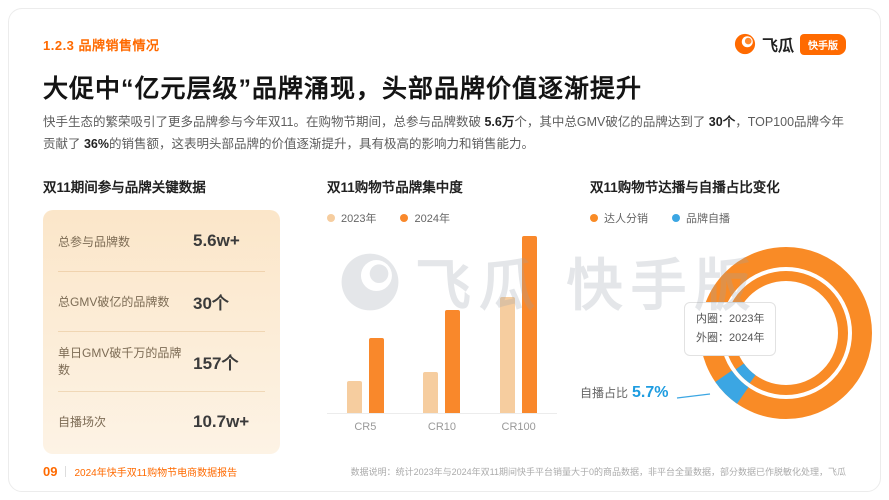 The width and height of the screenshot is (889, 500). What do you see at coordinates (221, 421) in the screenshot?
I see `key-data-value: 10.7w+` at bounding box center [221, 421].